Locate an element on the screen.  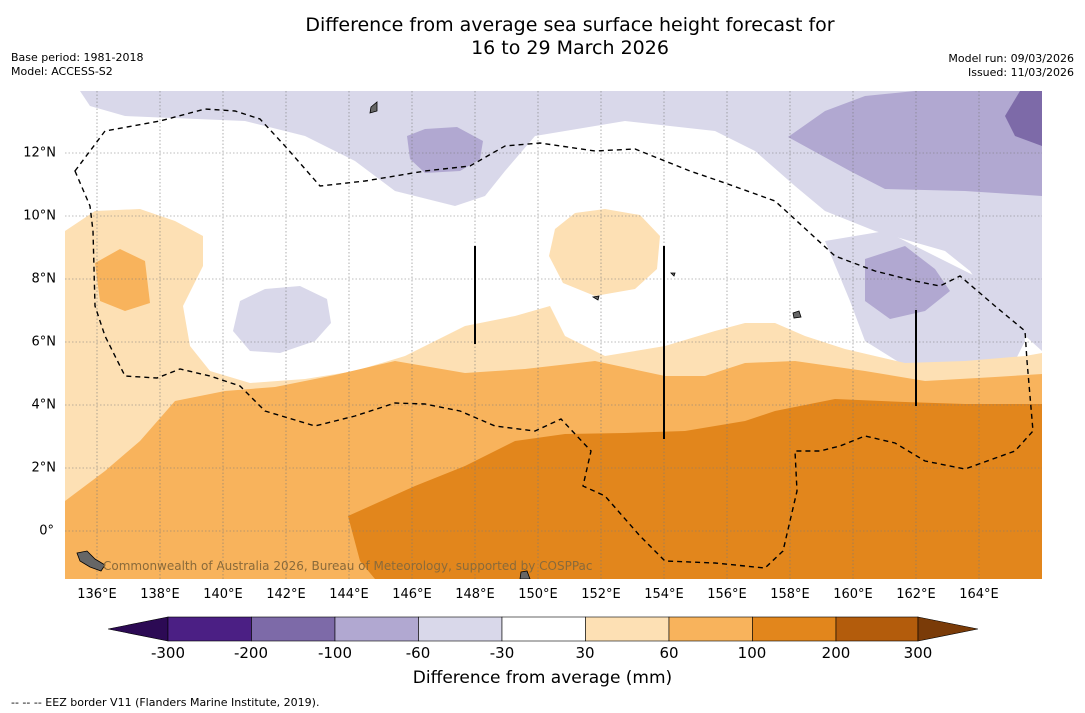
lat-label-4n: 4°N is located at coordinates (44, 405).